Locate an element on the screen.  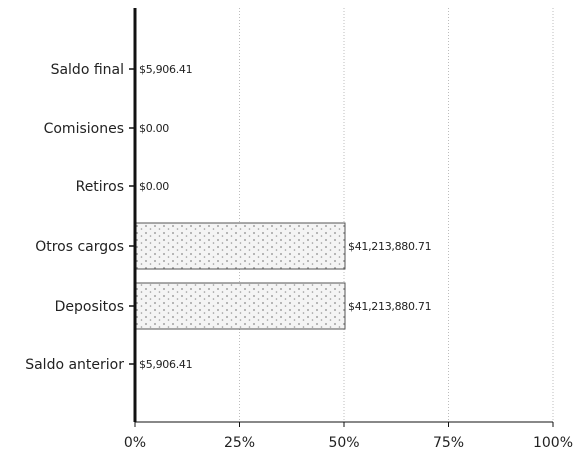
category-label: Saldo final is located at coordinates (87, 70).